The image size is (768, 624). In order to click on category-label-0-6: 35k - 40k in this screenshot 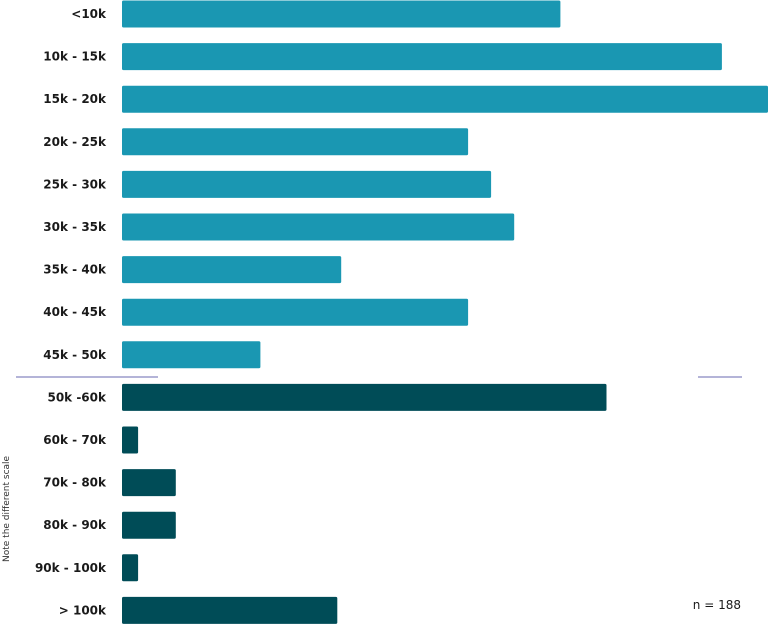, I will do `click(75, 270)`.